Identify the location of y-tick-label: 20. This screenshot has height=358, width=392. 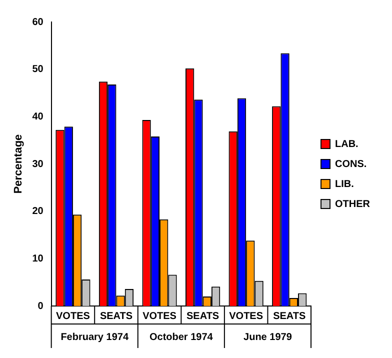
(38, 212).